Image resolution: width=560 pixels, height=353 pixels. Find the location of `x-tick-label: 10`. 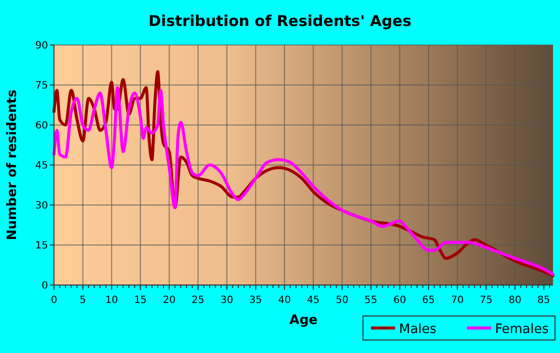

x-tick-label: 10 is located at coordinates (111, 300).